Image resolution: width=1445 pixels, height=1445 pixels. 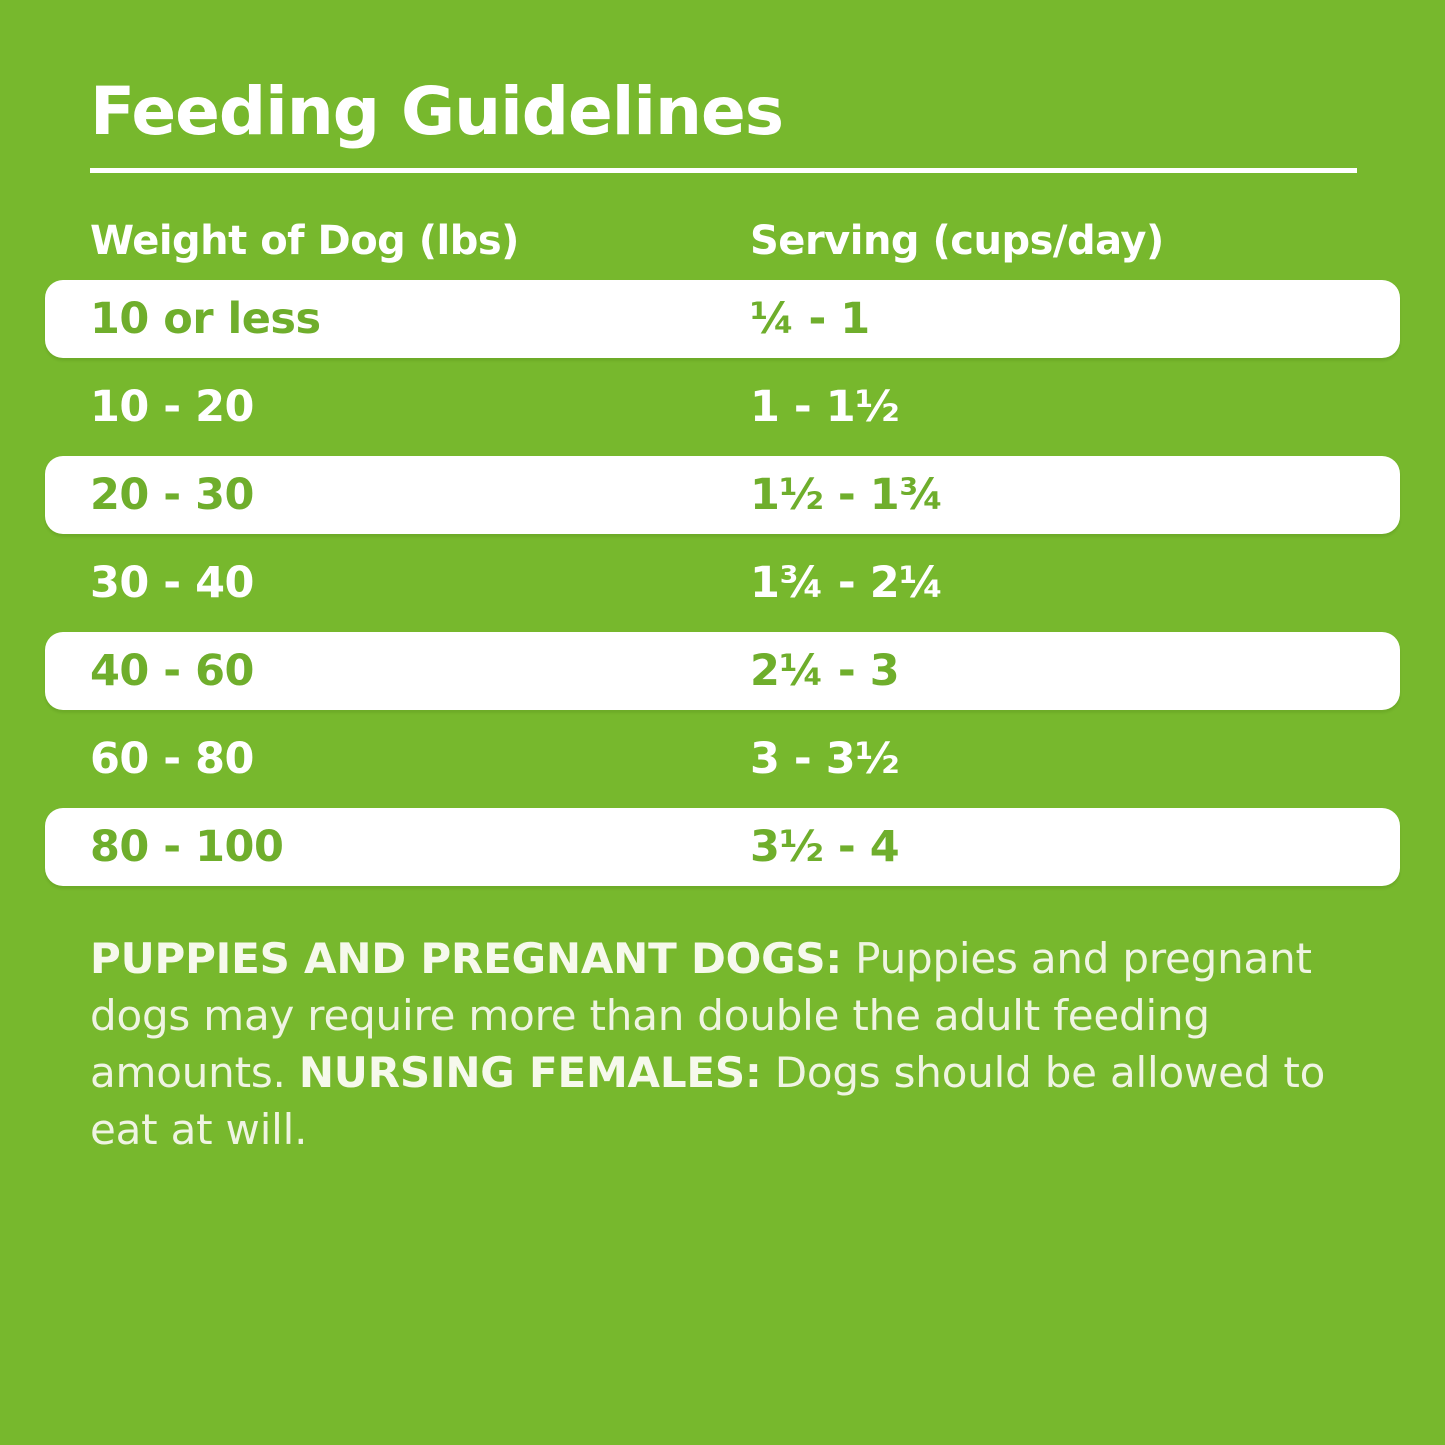 What do you see at coordinates (723, 171) in the screenshot?
I see `title-divider` at bounding box center [723, 171].